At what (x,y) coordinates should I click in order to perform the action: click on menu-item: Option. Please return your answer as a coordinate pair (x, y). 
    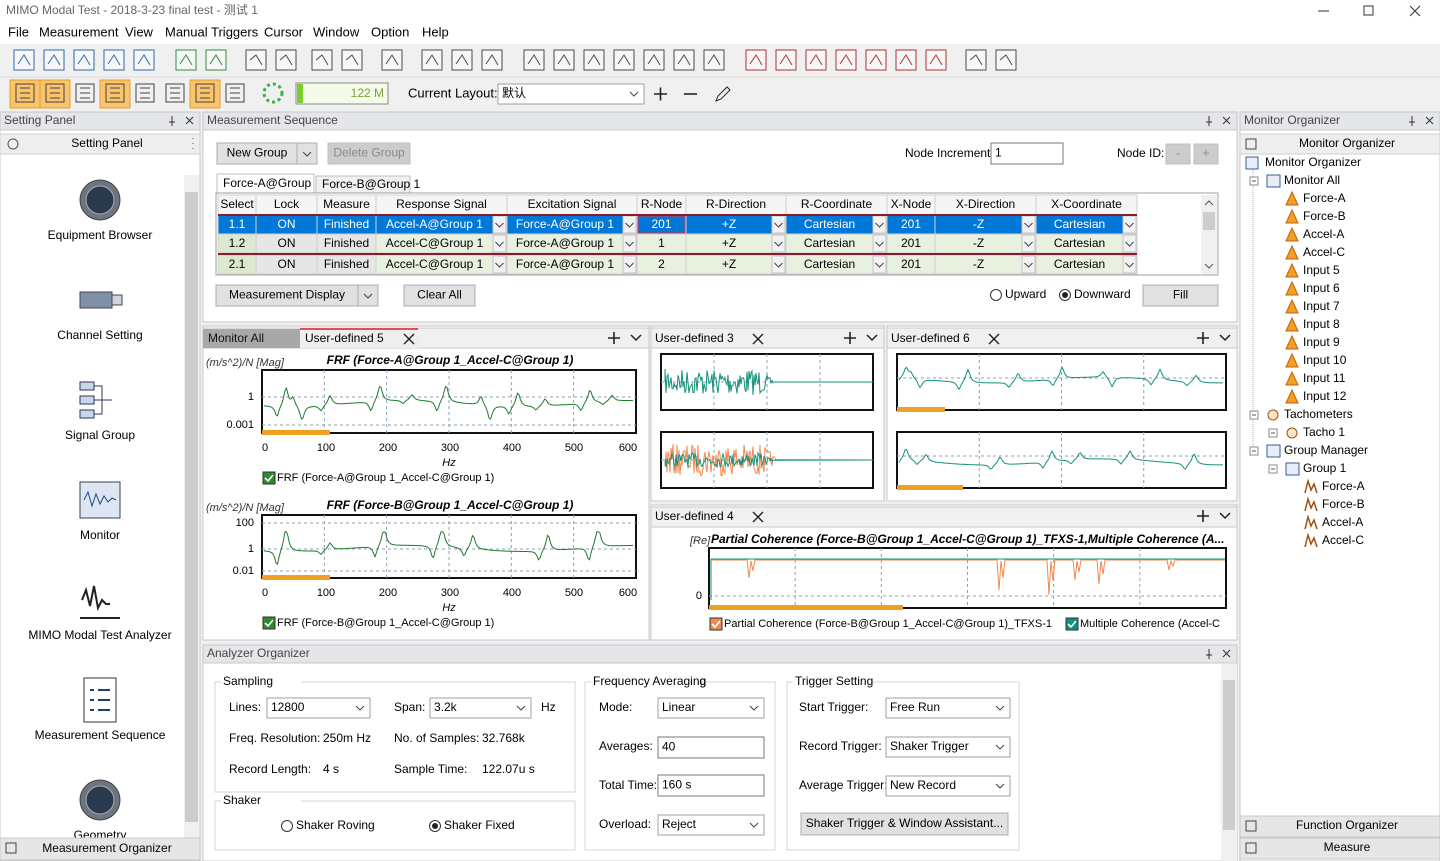
    Looking at the image, I should click on (390, 31).